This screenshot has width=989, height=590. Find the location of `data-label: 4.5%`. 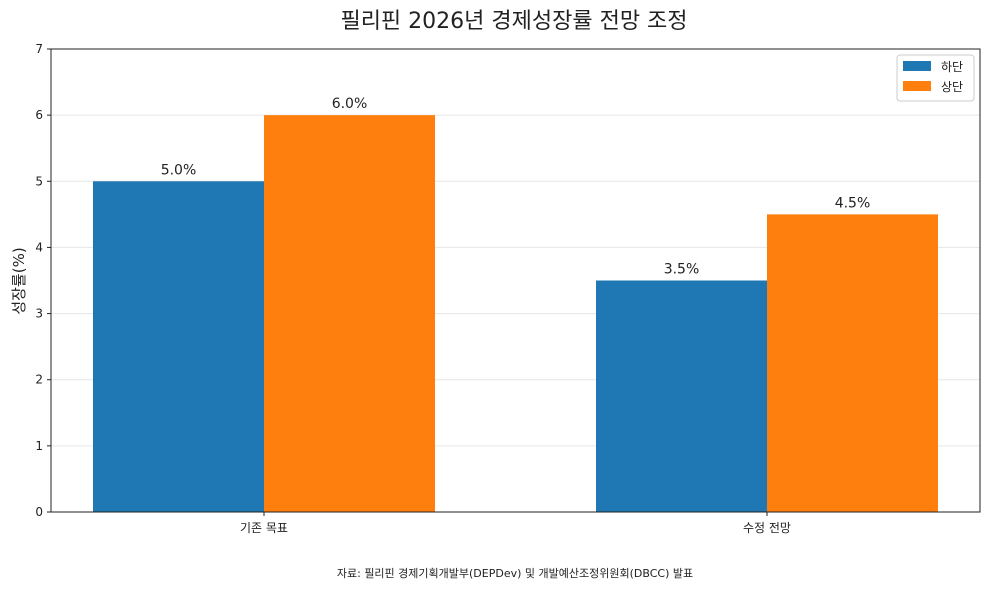

data-label: 4.5% is located at coordinates (853, 203).